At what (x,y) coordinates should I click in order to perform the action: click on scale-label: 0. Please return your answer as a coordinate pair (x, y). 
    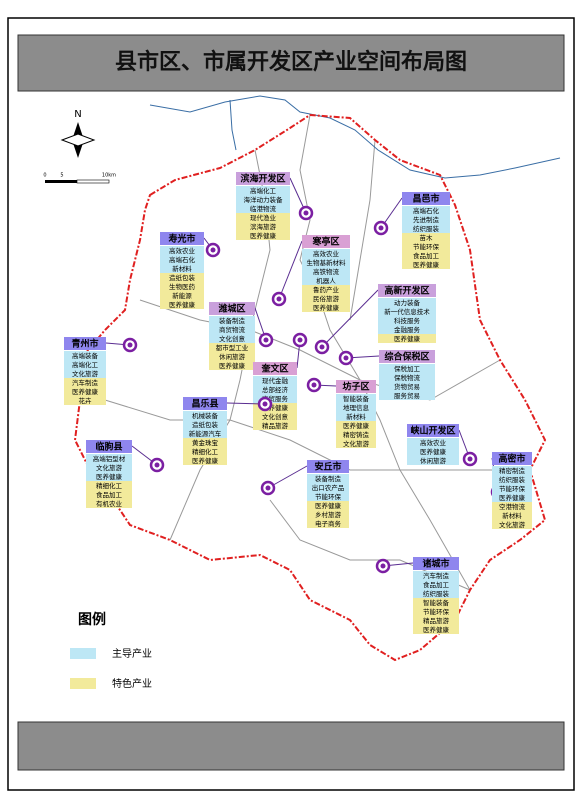
    Looking at the image, I should click on (44, 176).